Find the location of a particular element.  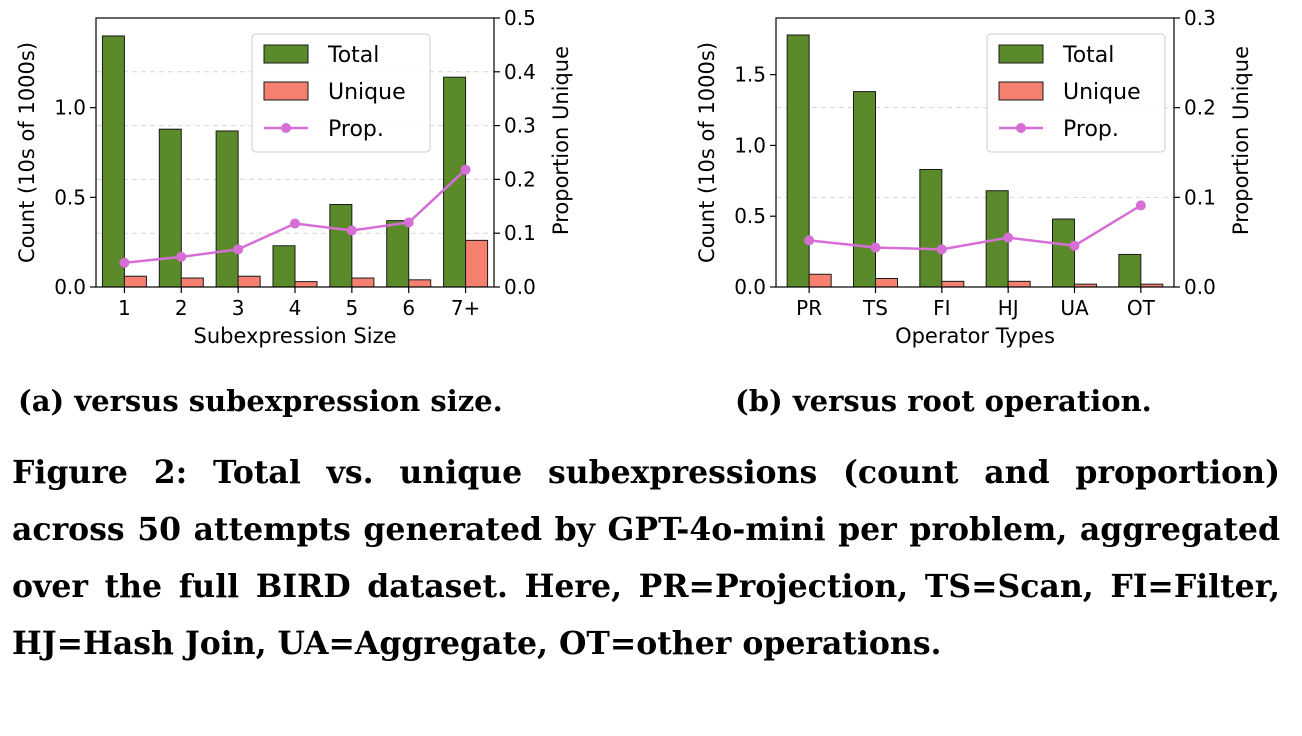

x-tick-label: 5 is located at coordinates (351, 308).